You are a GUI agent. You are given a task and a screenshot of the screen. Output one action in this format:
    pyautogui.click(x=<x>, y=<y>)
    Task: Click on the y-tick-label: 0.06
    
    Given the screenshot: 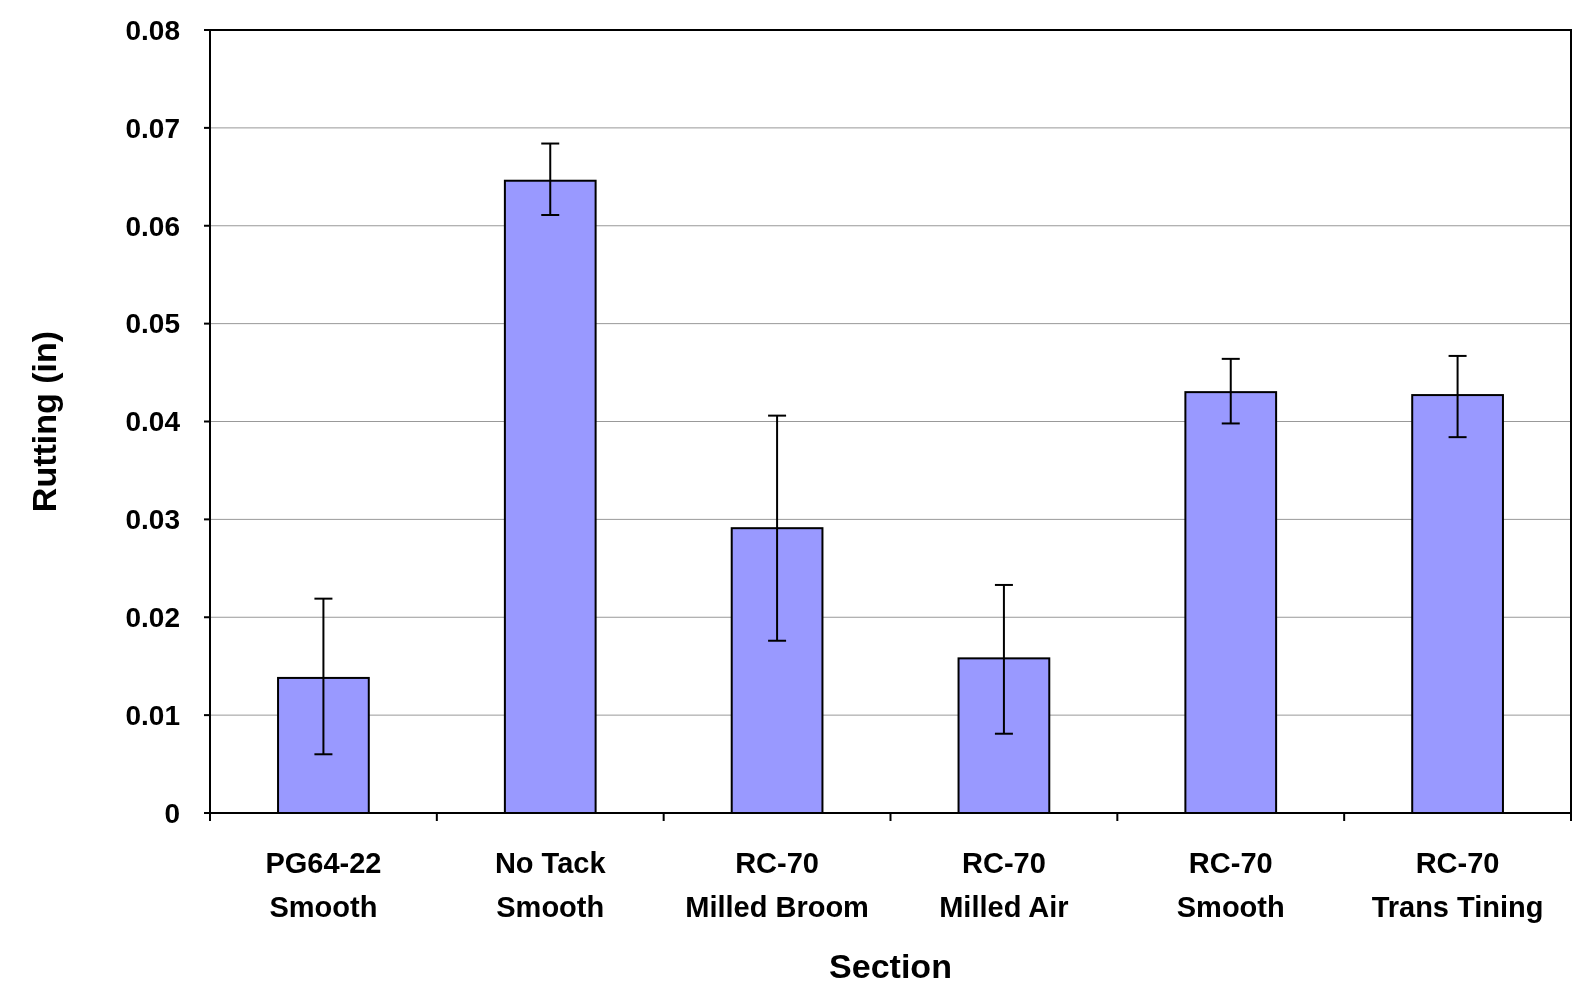 What is the action you would take?
    pyautogui.click(x=152, y=226)
    